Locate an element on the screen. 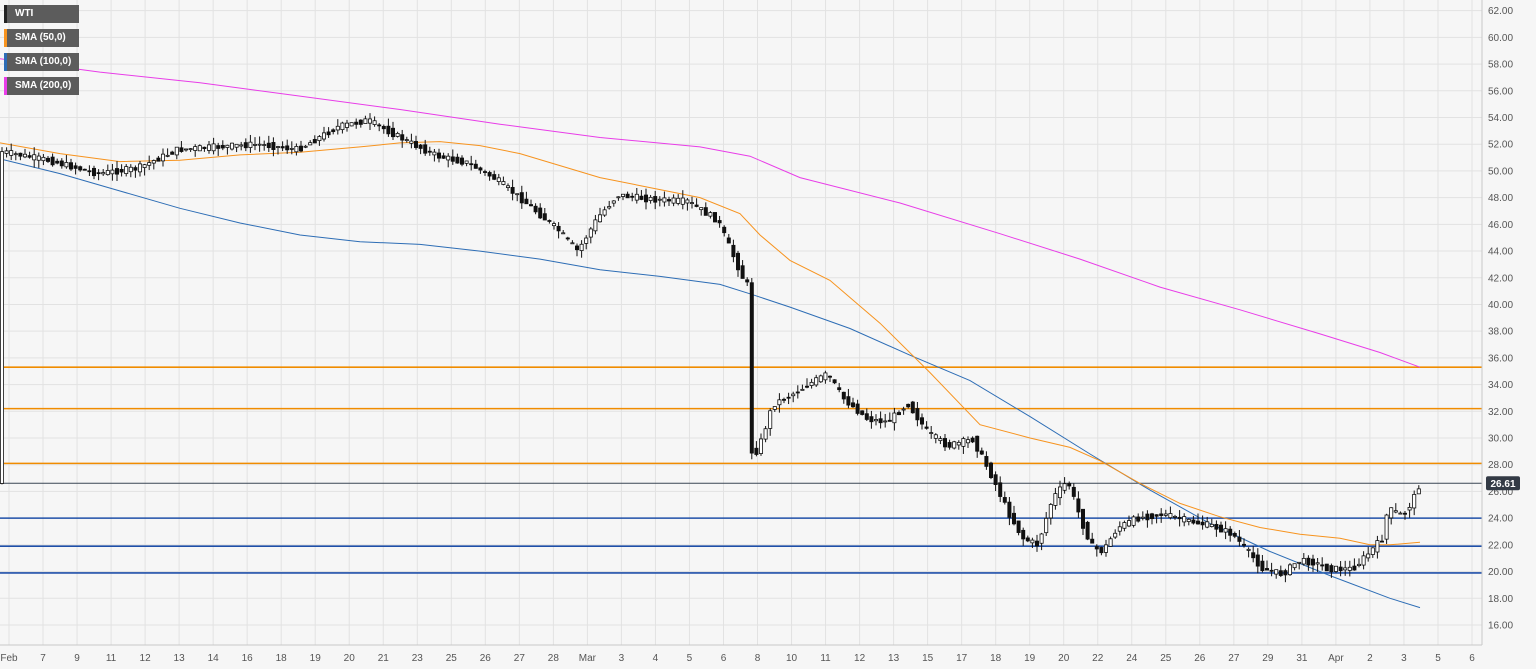  legend-item-wti: WTI is located at coordinates (42, 14).